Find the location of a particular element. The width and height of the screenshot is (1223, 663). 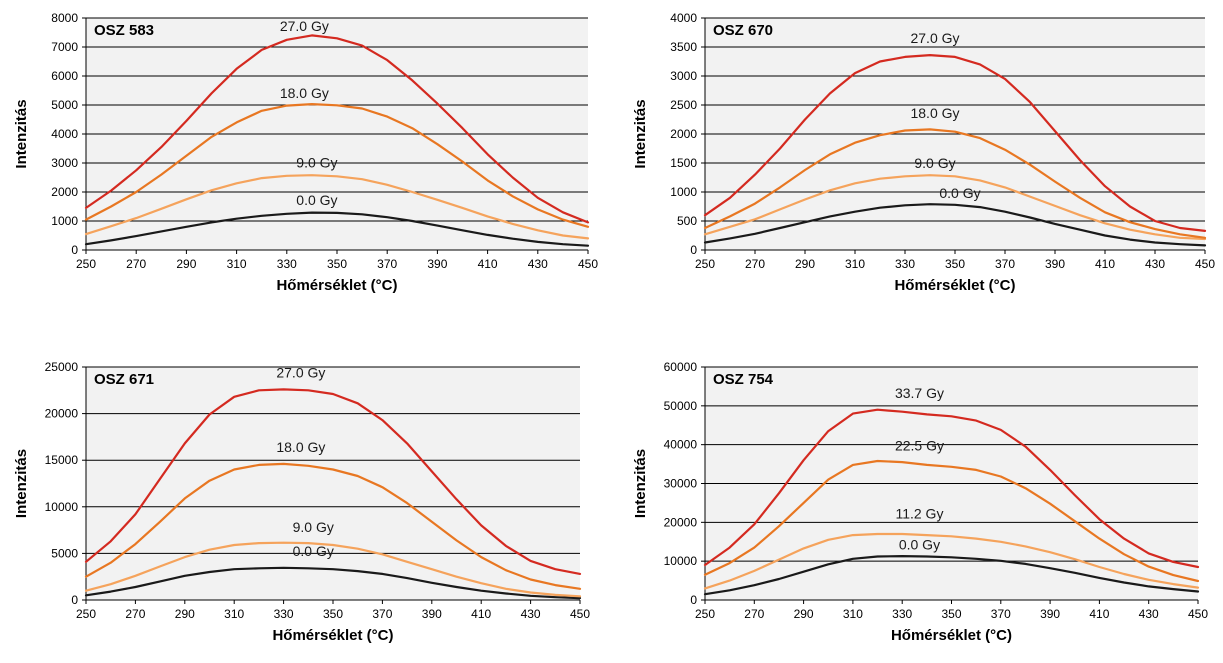

y-tick-label: 500 is located at coordinates (687, 221).